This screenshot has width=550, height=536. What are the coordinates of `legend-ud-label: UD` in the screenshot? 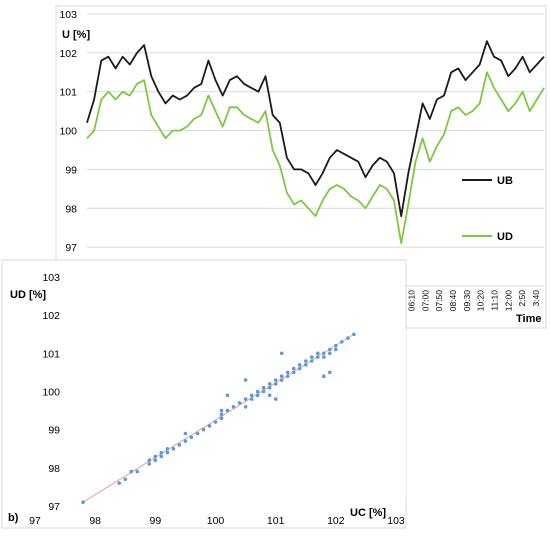 It's located at (505, 237).